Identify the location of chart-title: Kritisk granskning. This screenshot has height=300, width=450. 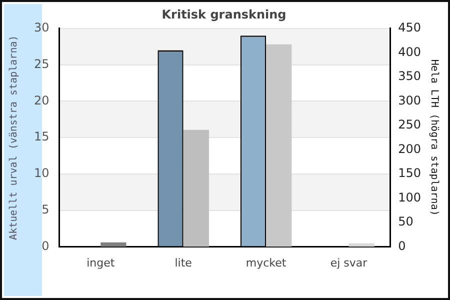
(224, 14).